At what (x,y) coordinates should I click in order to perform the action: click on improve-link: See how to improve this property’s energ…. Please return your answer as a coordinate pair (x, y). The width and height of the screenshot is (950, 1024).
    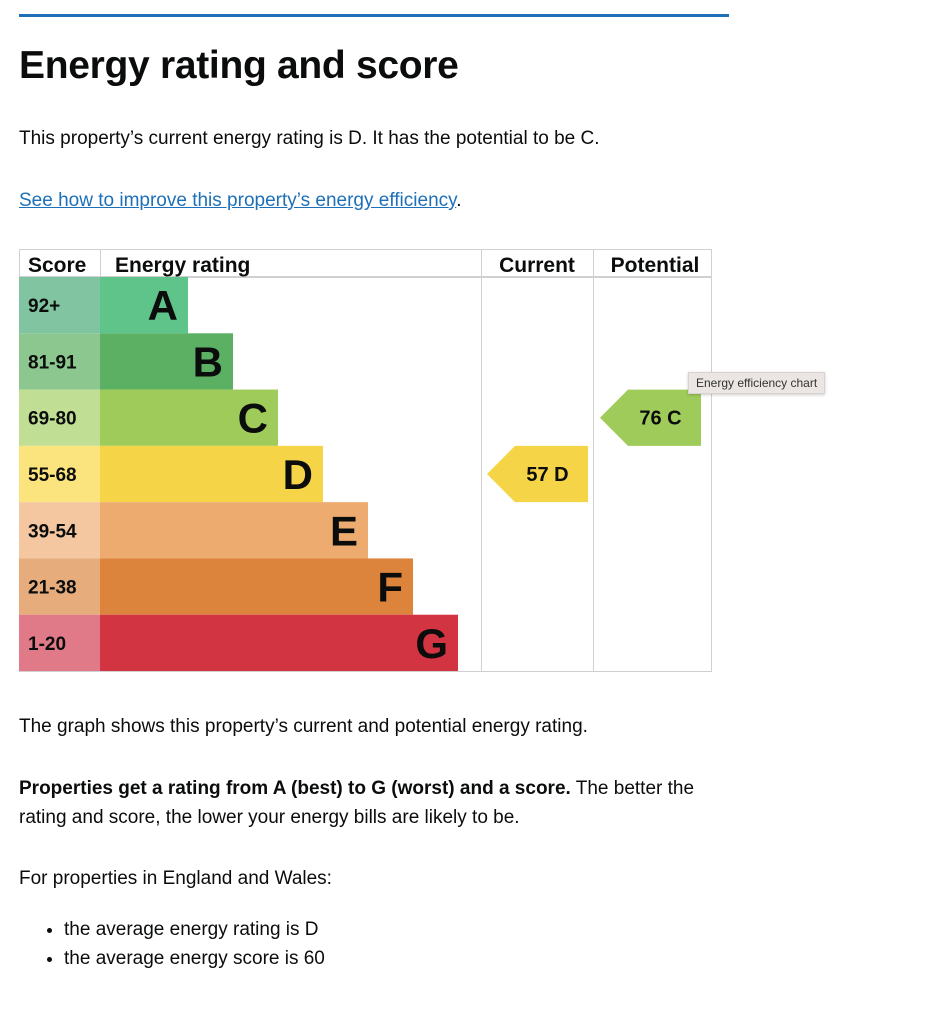
    Looking at the image, I should click on (238, 200).